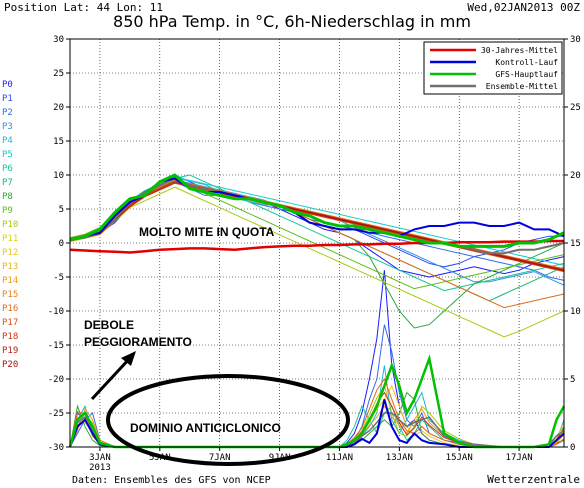 This screenshot has height=488, width=584. I want to click on annotation-arrow, so click(113, 376).